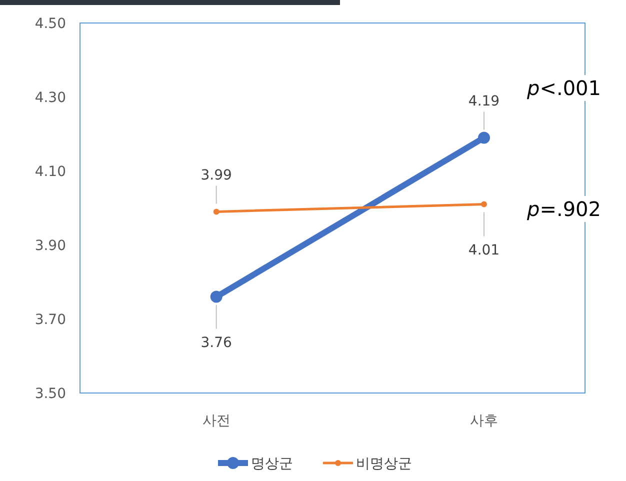  I want to click on legend-label: 명상군, so click(272, 464).